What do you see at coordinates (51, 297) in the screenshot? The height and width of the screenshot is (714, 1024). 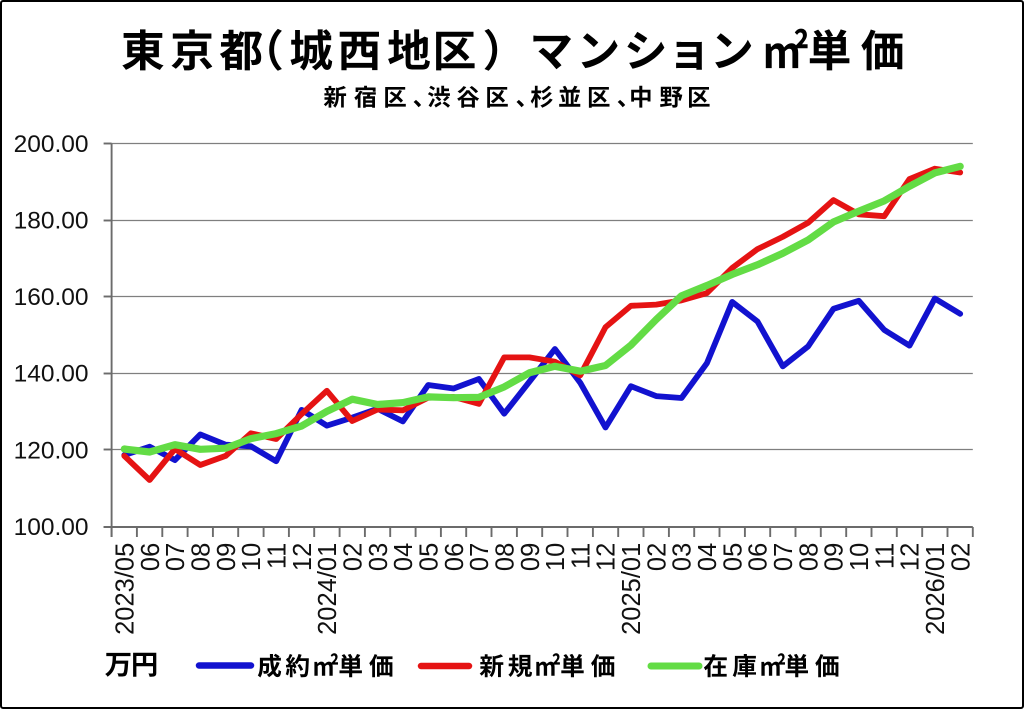 I see `svg-text: 160.00` at bounding box center [51, 297].